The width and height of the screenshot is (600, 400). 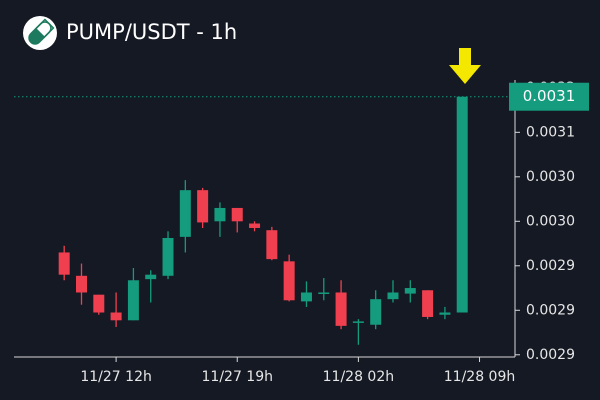 I want to click on x-tick-label: 11/27 19h, so click(x=237, y=377).